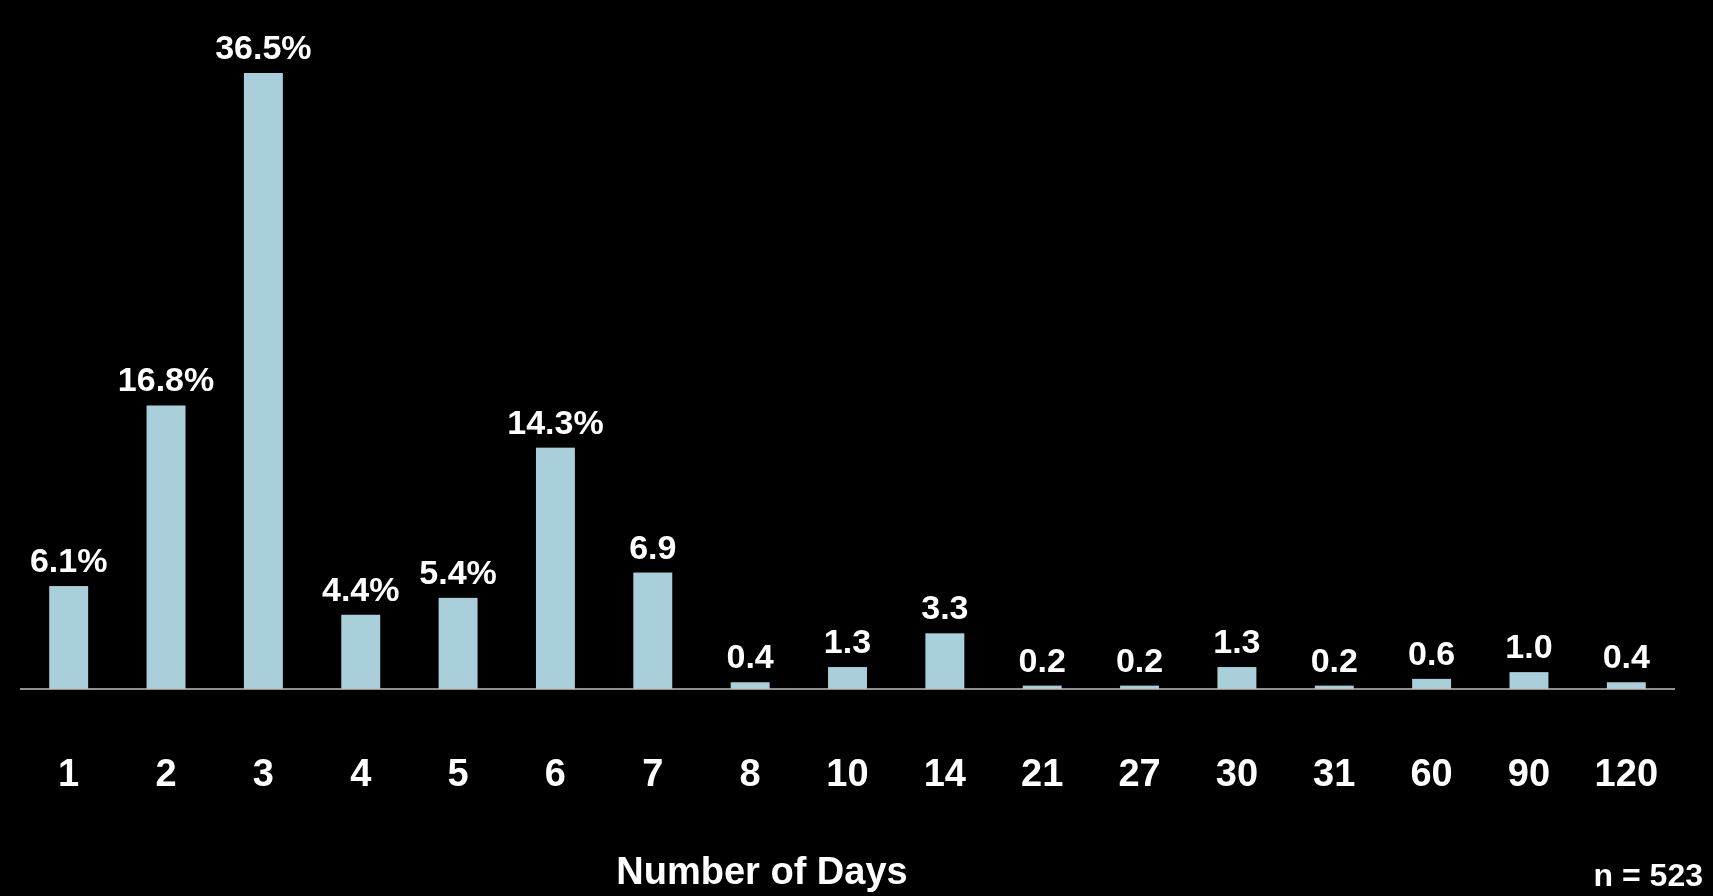  What do you see at coordinates (1139, 773) in the screenshot?
I see `x-tick-label: 27` at bounding box center [1139, 773].